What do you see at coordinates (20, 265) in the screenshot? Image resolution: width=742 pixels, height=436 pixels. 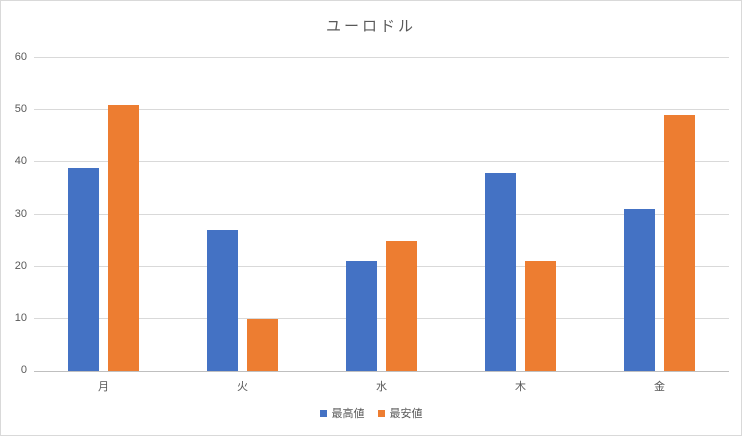 I see `y-tick-label: 20` at bounding box center [20, 265].